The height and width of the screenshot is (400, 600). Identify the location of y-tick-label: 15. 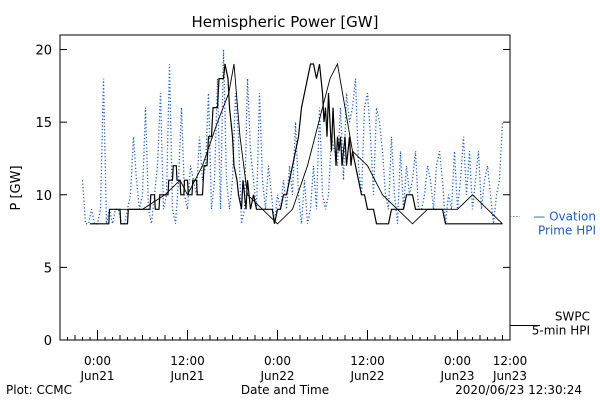
(43, 123).